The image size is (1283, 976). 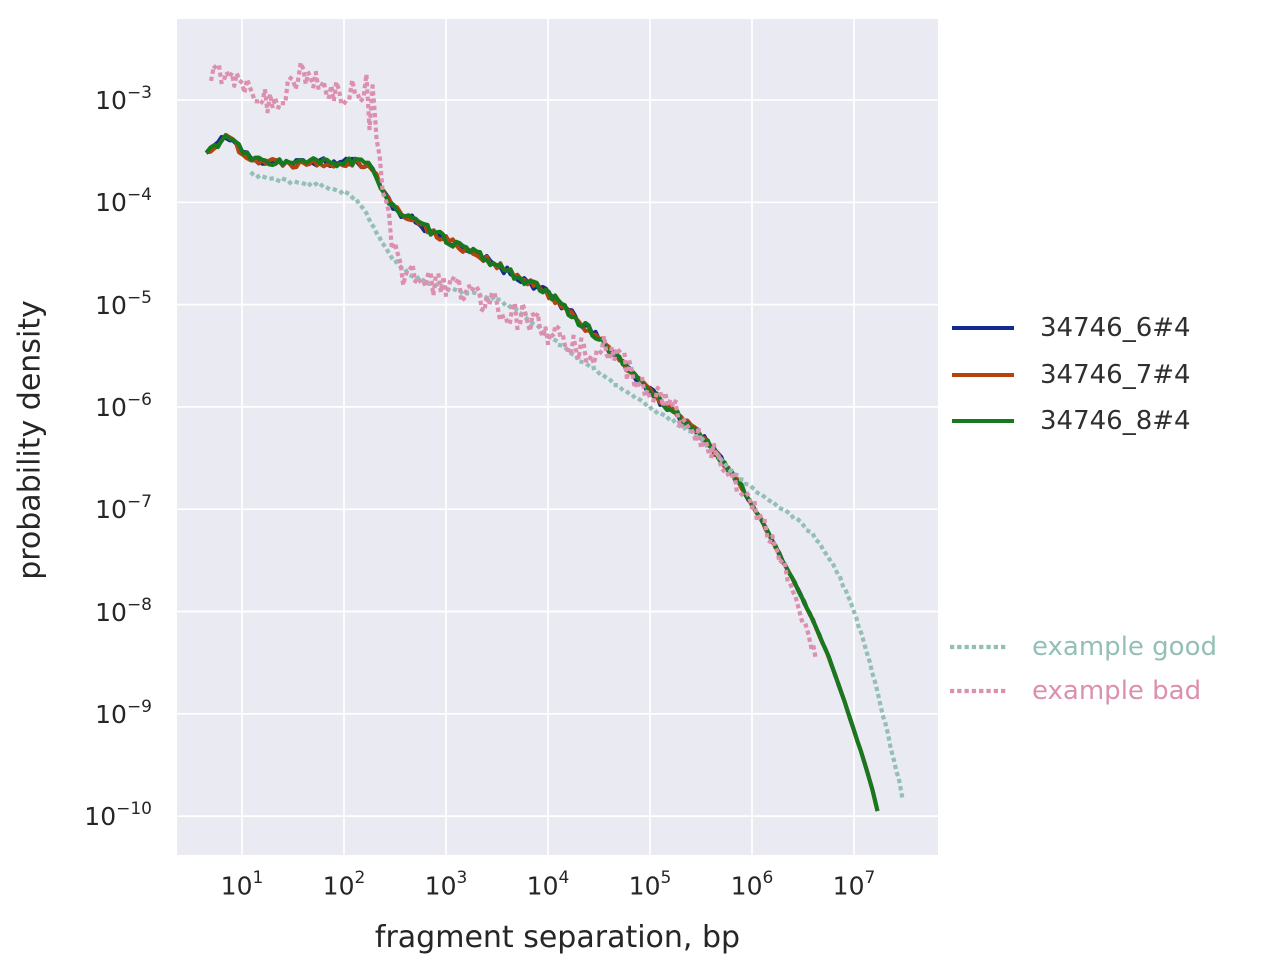 What do you see at coordinates (123, 712) in the screenshot?
I see `y-tick-label-1e-9: 10⁻⁹` at bounding box center [123, 712].